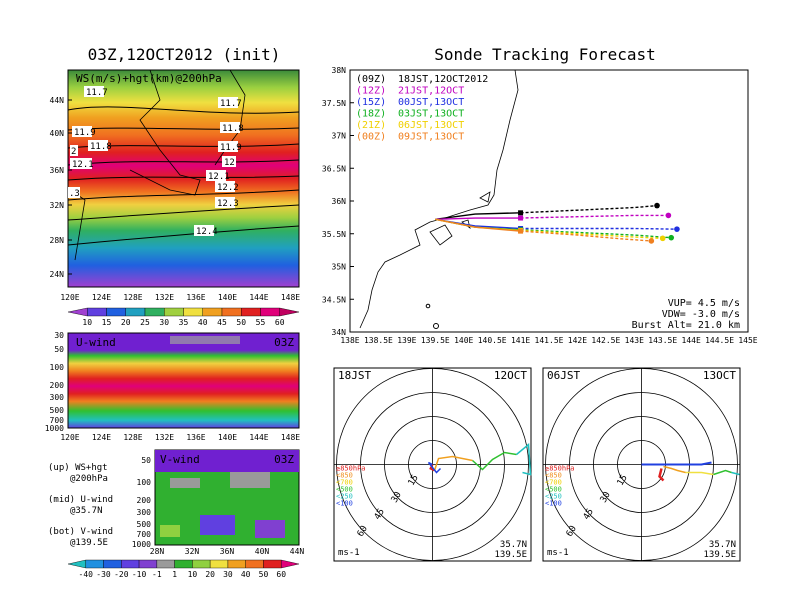 This screenshot has height=616, width=792. I want to click on hodo-legend-item: <850, so click(553, 476).